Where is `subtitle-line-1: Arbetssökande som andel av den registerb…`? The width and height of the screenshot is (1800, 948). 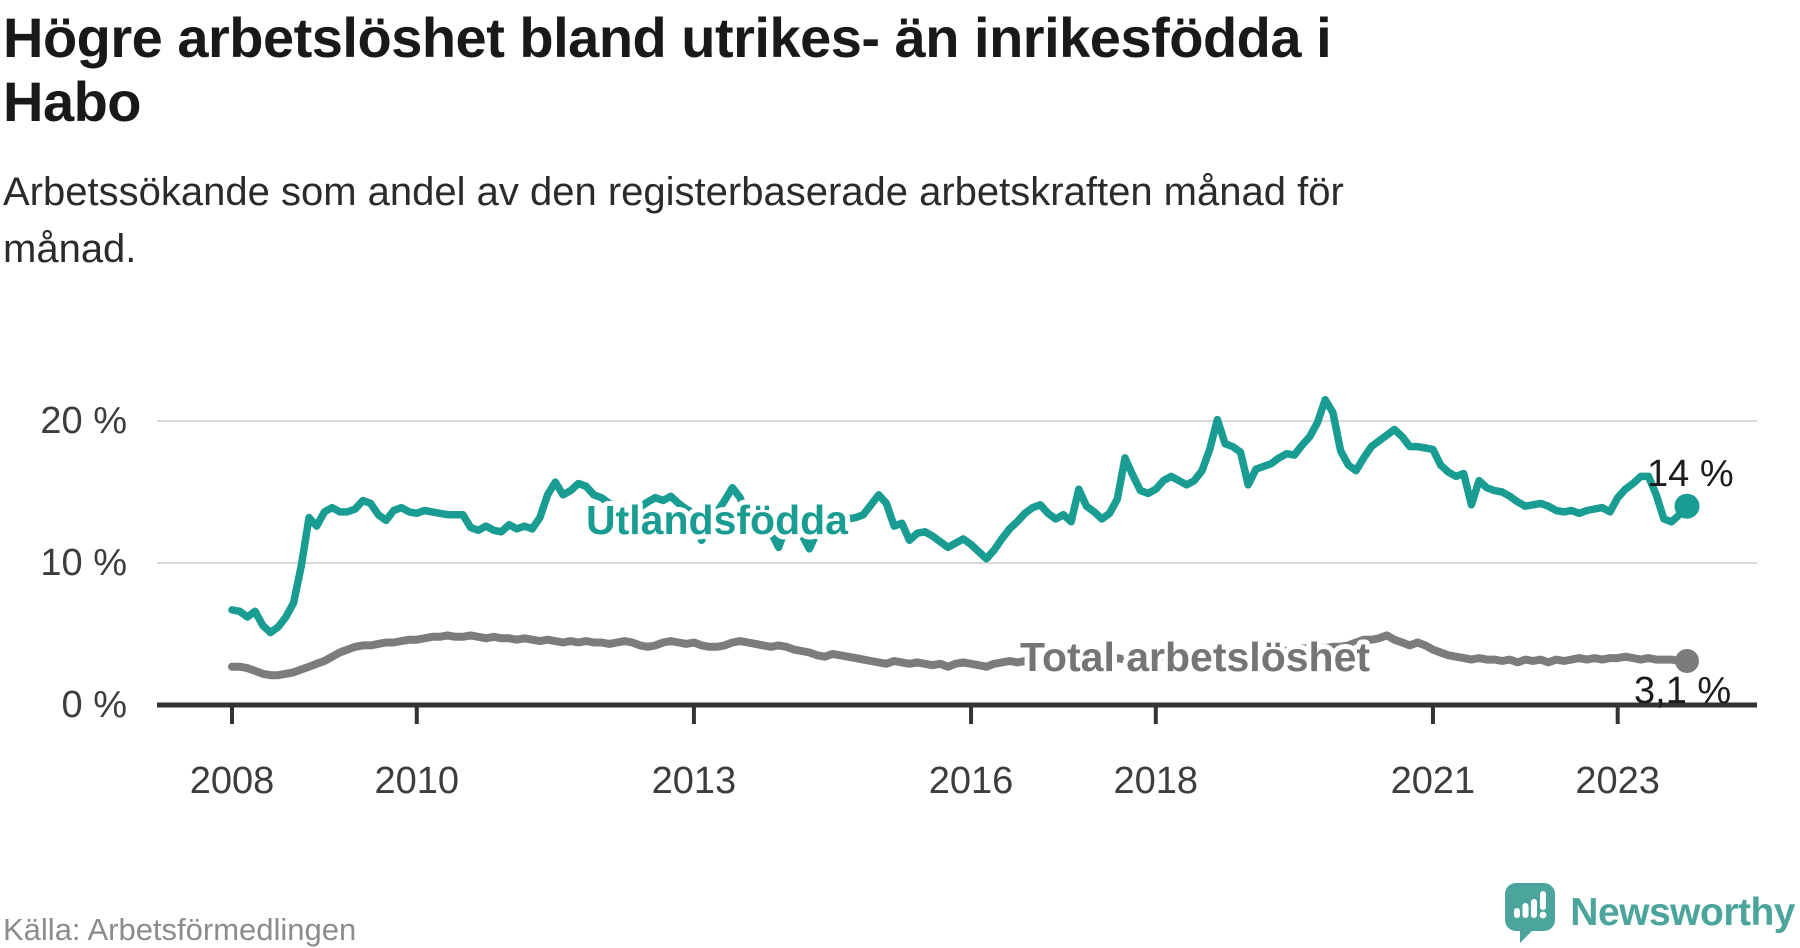
subtitle-line-1: Arbetssökande som andel av den registerb… is located at coordinates (673, 192).